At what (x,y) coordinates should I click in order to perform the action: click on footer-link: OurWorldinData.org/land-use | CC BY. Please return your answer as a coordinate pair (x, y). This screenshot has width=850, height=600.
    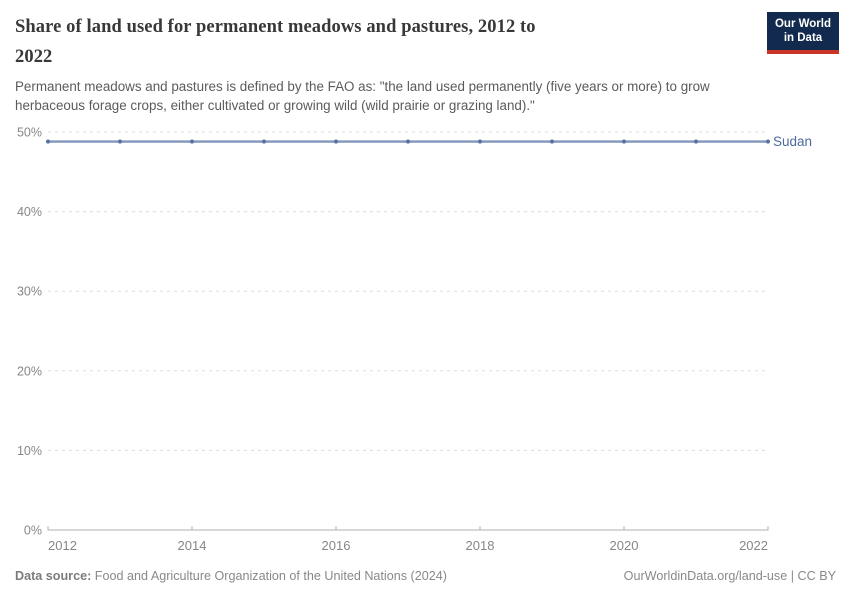
    Looking at the image, I should click on (729, 576).